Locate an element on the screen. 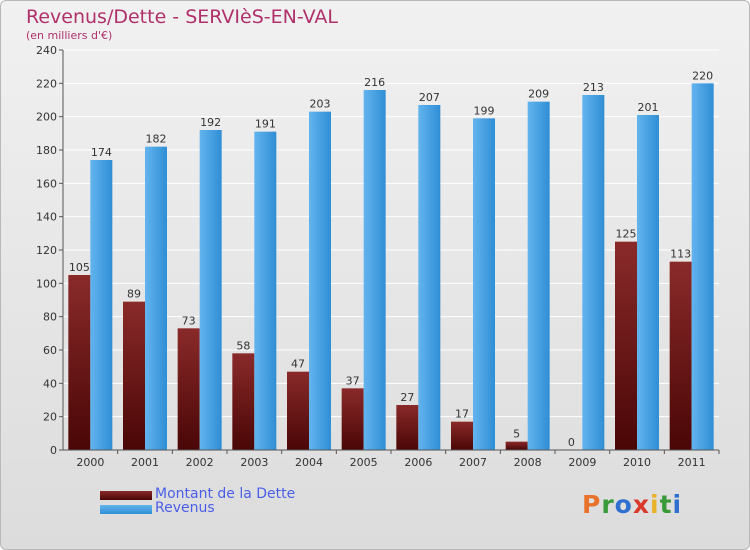  bar-dette-2000 is located at coordinates (79, 362).